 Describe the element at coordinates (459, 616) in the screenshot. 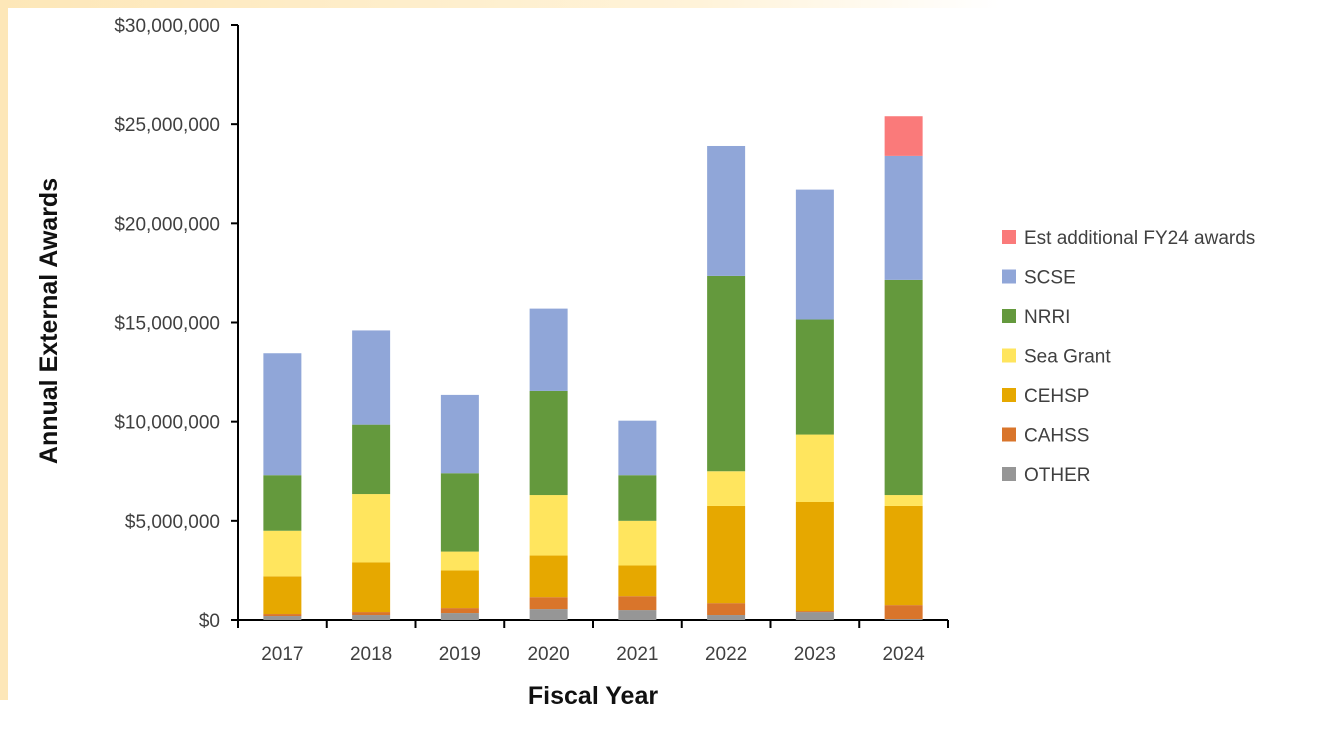

I see `bar-segment-other-2019` at that location.